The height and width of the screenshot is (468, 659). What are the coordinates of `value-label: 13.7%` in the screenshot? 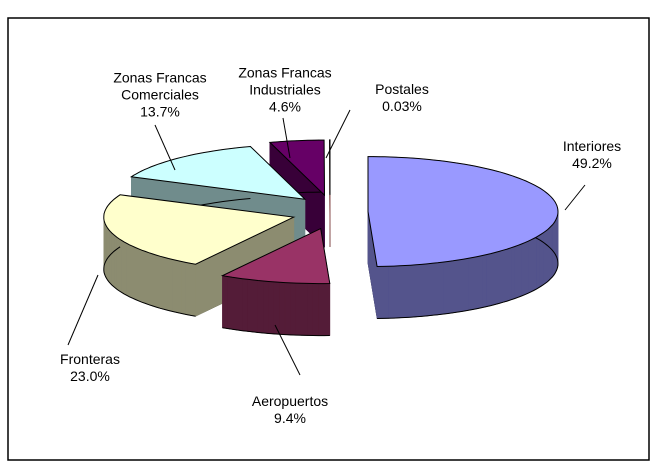 It's located at (160, 111).